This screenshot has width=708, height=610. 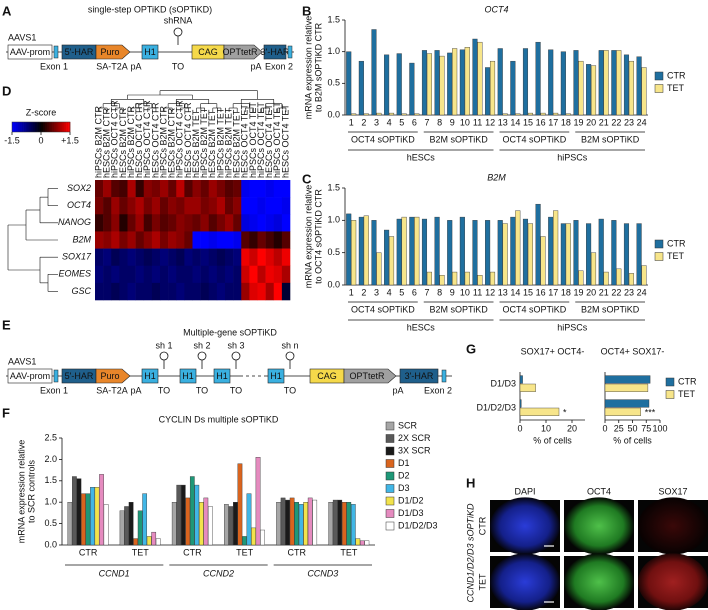 I want to click on construct-label: Puro, so click(x=109, y=52).